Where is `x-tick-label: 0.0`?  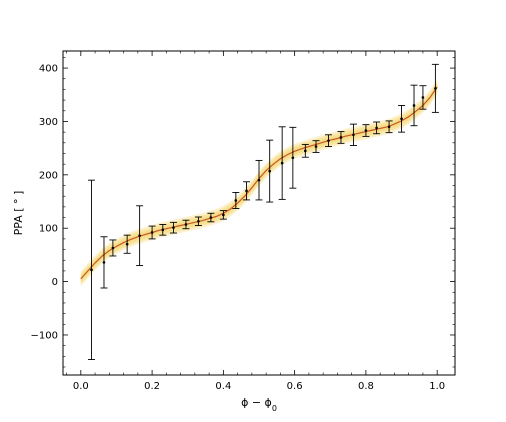 x-tick-label: 0.0 is located at coordinates (81, 386).